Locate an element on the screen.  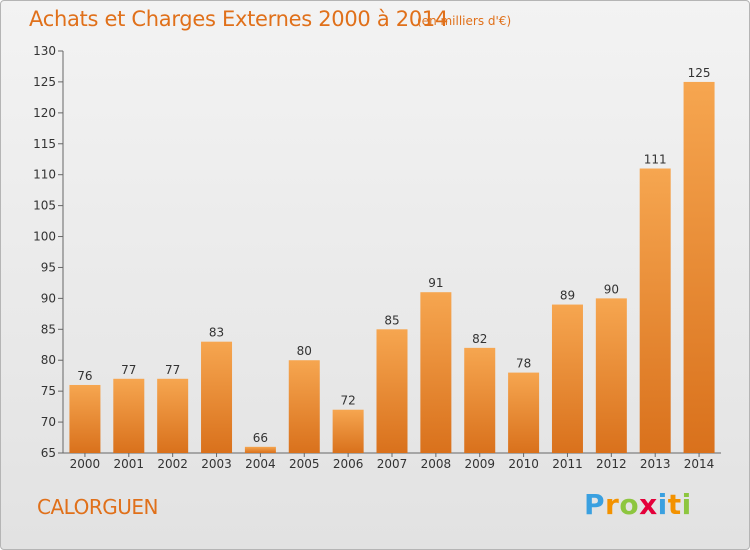
bar-2013 is located at coordinates (655, 310).